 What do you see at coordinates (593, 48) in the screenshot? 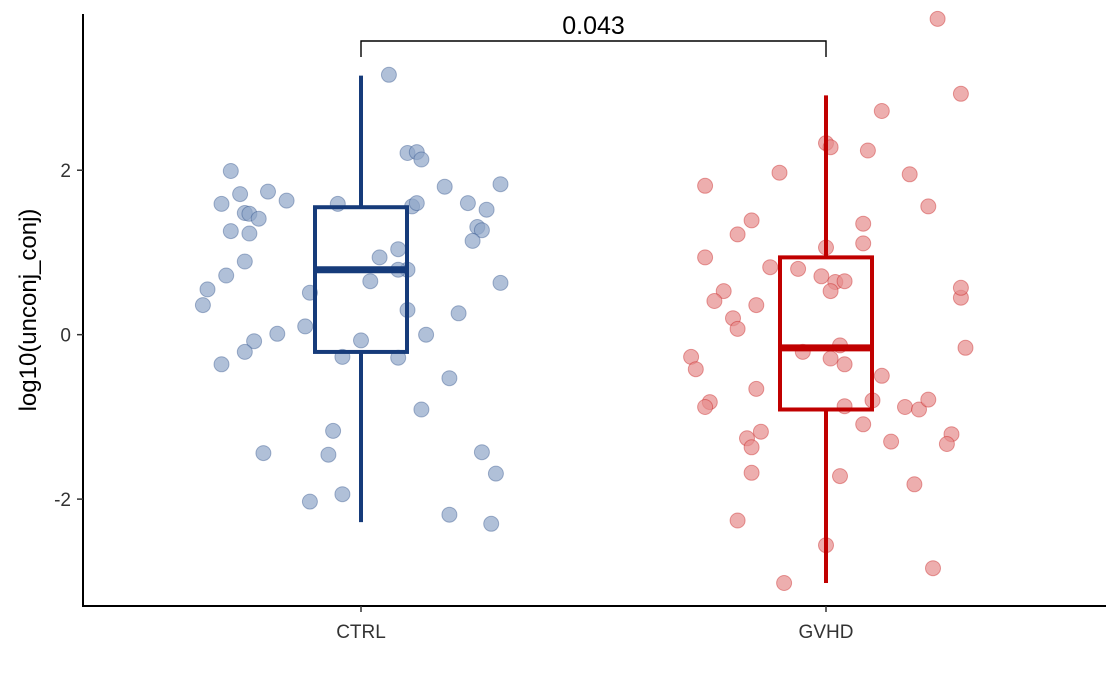
I see `significance-bracket` at bounding box center [593, 48].